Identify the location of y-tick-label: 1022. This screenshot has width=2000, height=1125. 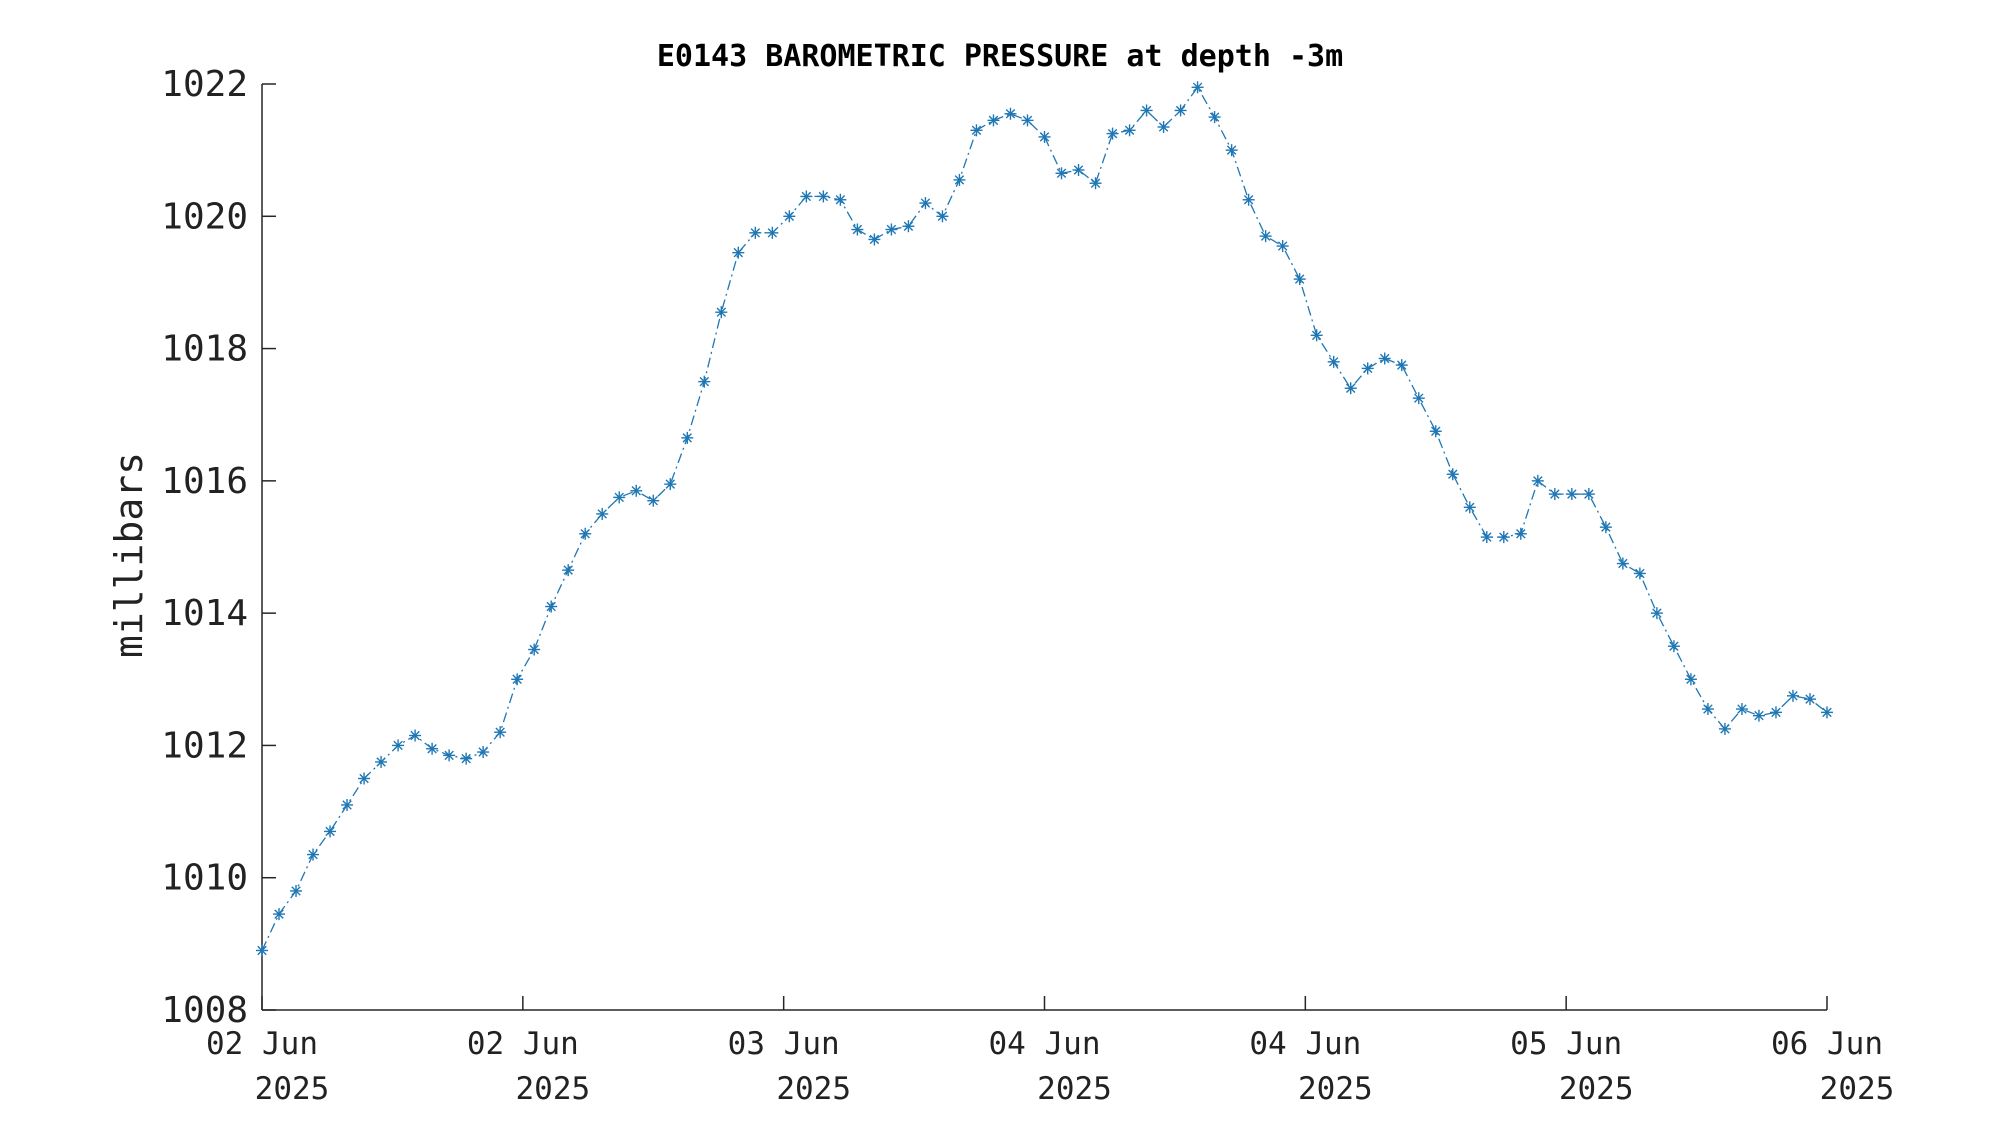
(204, 84).